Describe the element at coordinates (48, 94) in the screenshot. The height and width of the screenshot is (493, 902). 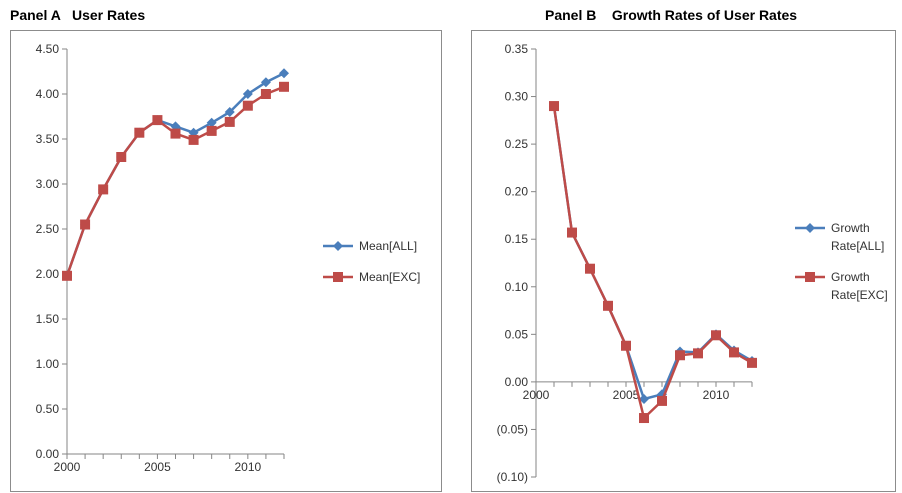
I see `y-tick-label: 4.00` at that location.